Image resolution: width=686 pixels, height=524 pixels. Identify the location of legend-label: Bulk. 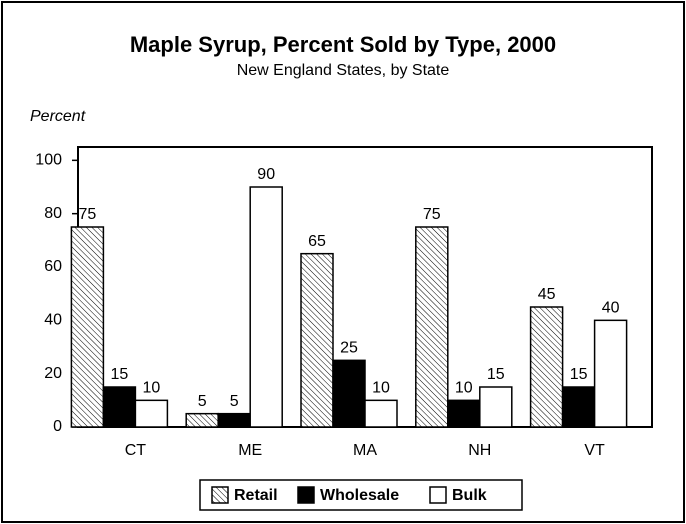
(469, 495).